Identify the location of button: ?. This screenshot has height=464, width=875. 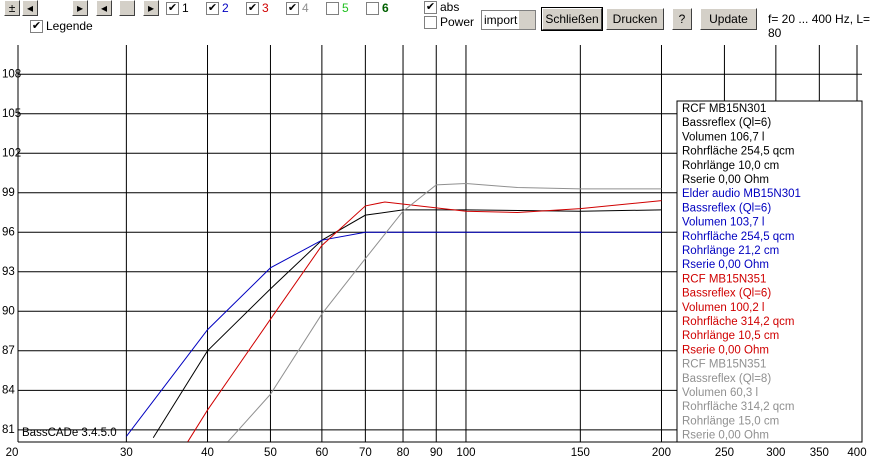
(682, 19).